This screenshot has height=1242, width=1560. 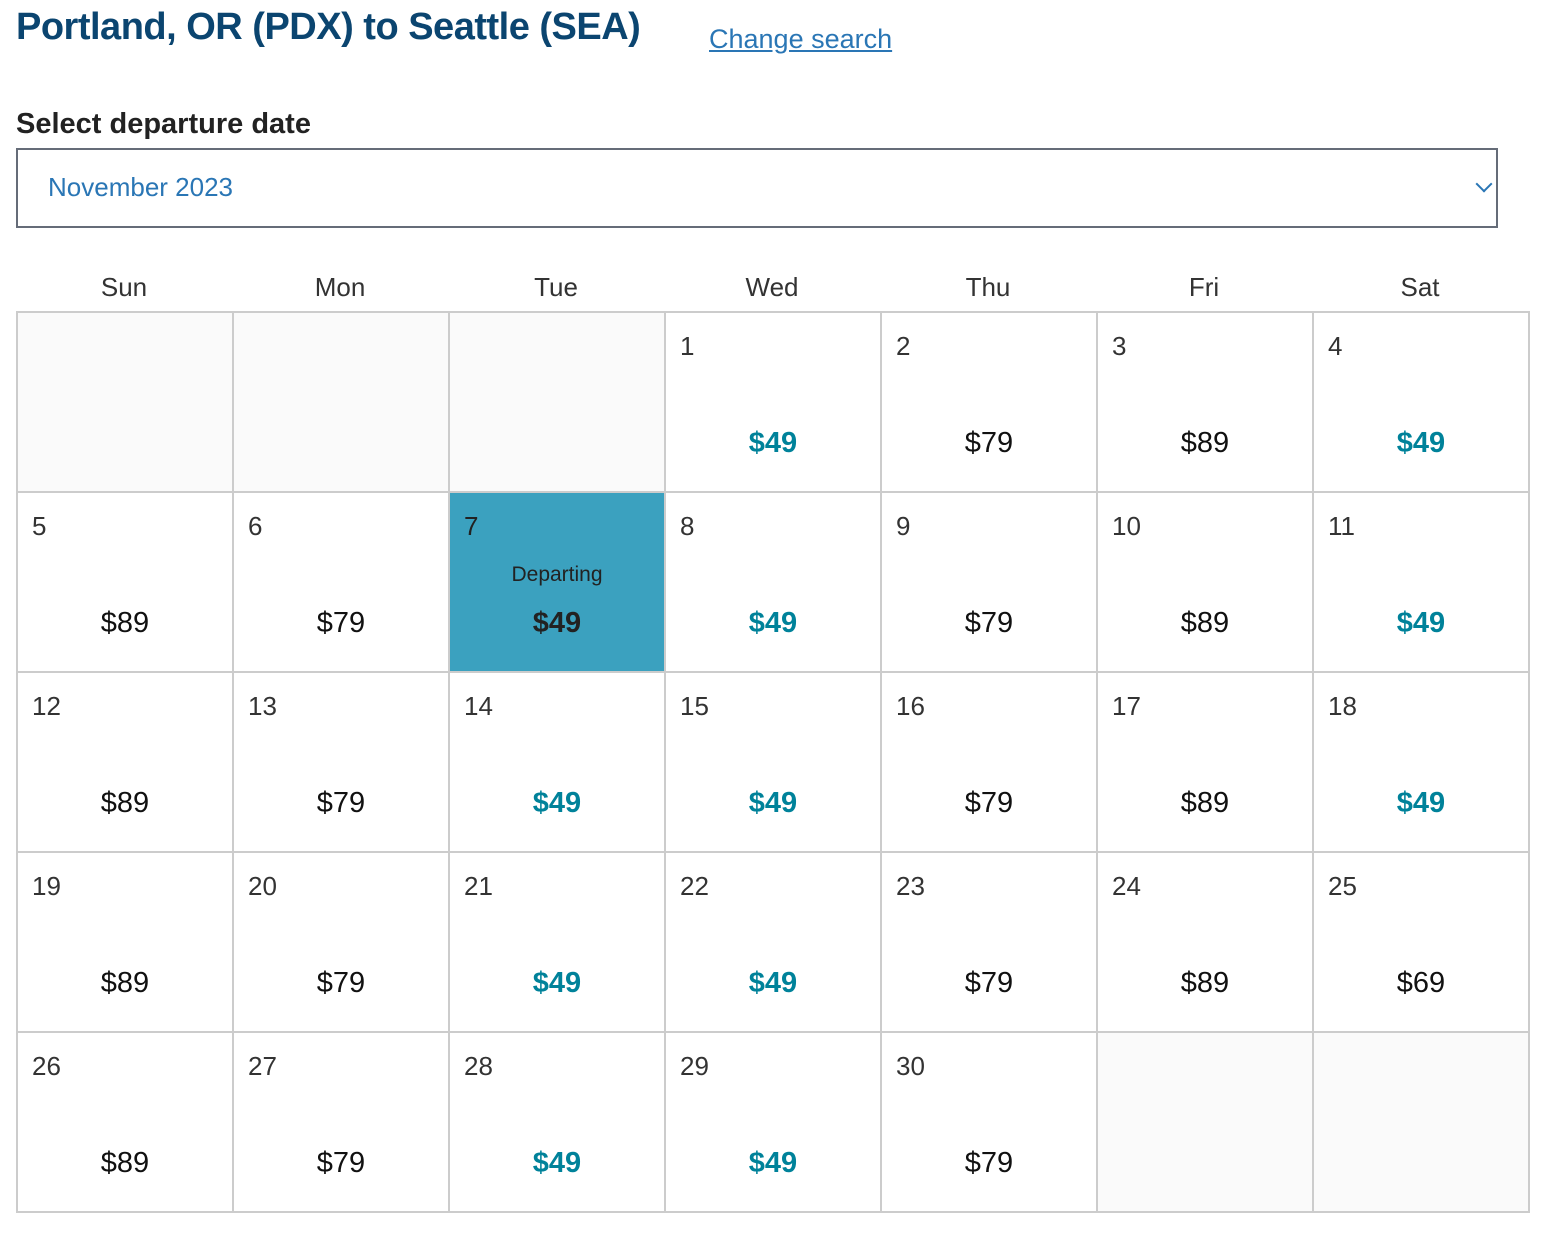 I want to click on change-search-link: Change search, so click(x=801, y=39).